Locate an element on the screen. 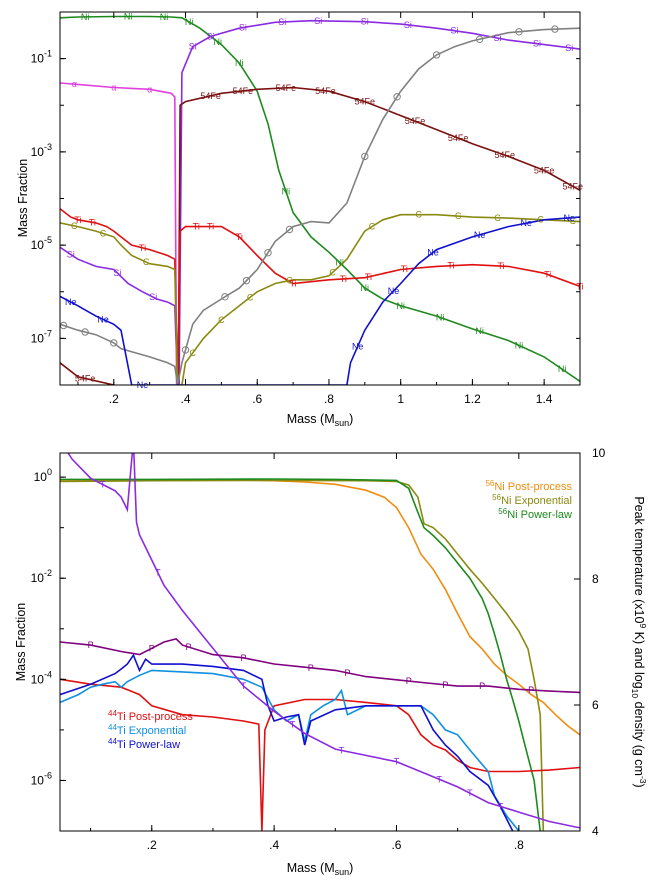 This screenshot has width=664, height=891. marker-ti-3: Ti is located at coordinates (196, 227).